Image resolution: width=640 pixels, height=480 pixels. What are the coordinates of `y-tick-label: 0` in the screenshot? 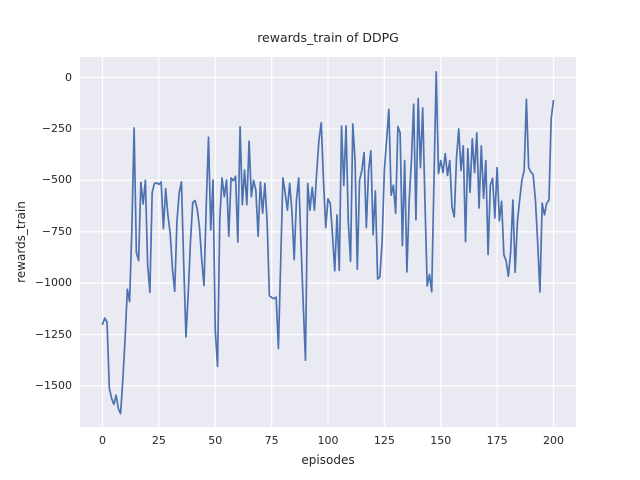 It's located at (68, 77).